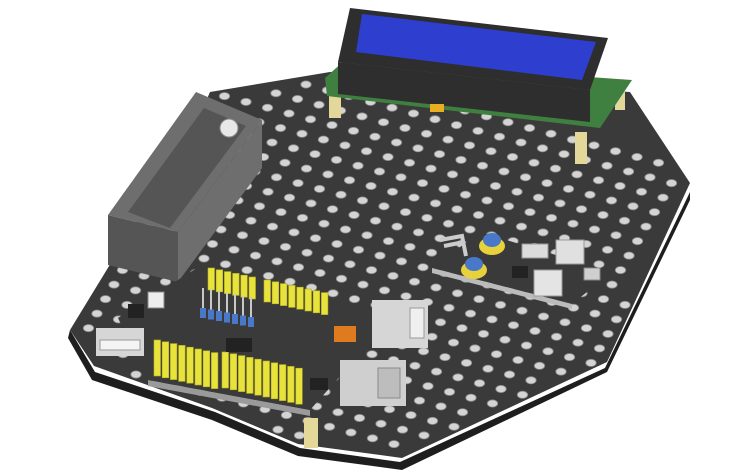 The image size is (740, 474). What do you see at coordinates (345, 334) in the screenshot?
I see `orange-component` at bounding box center [345, 334].